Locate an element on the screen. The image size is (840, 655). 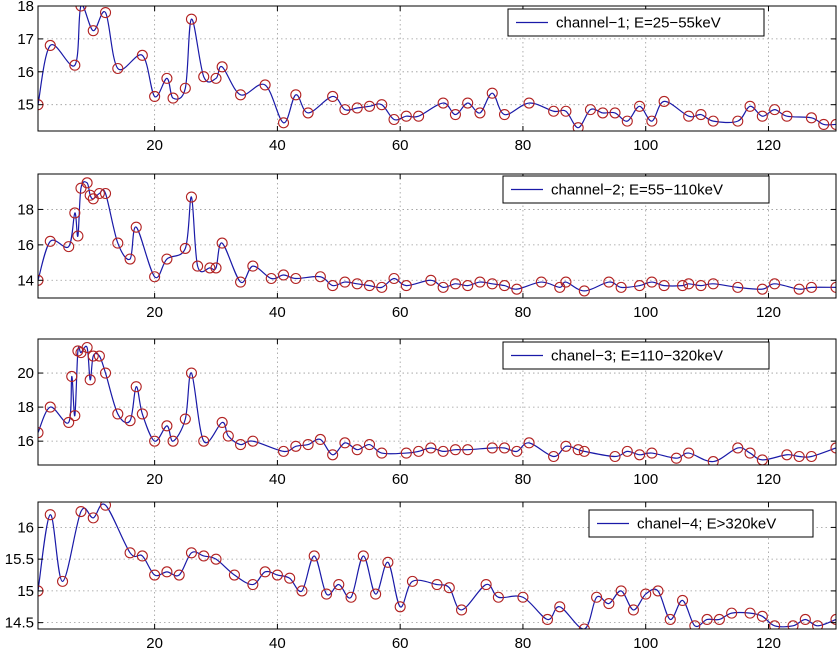
legend: channel−1; E=25−55keV is located at coordinates (636, 22).